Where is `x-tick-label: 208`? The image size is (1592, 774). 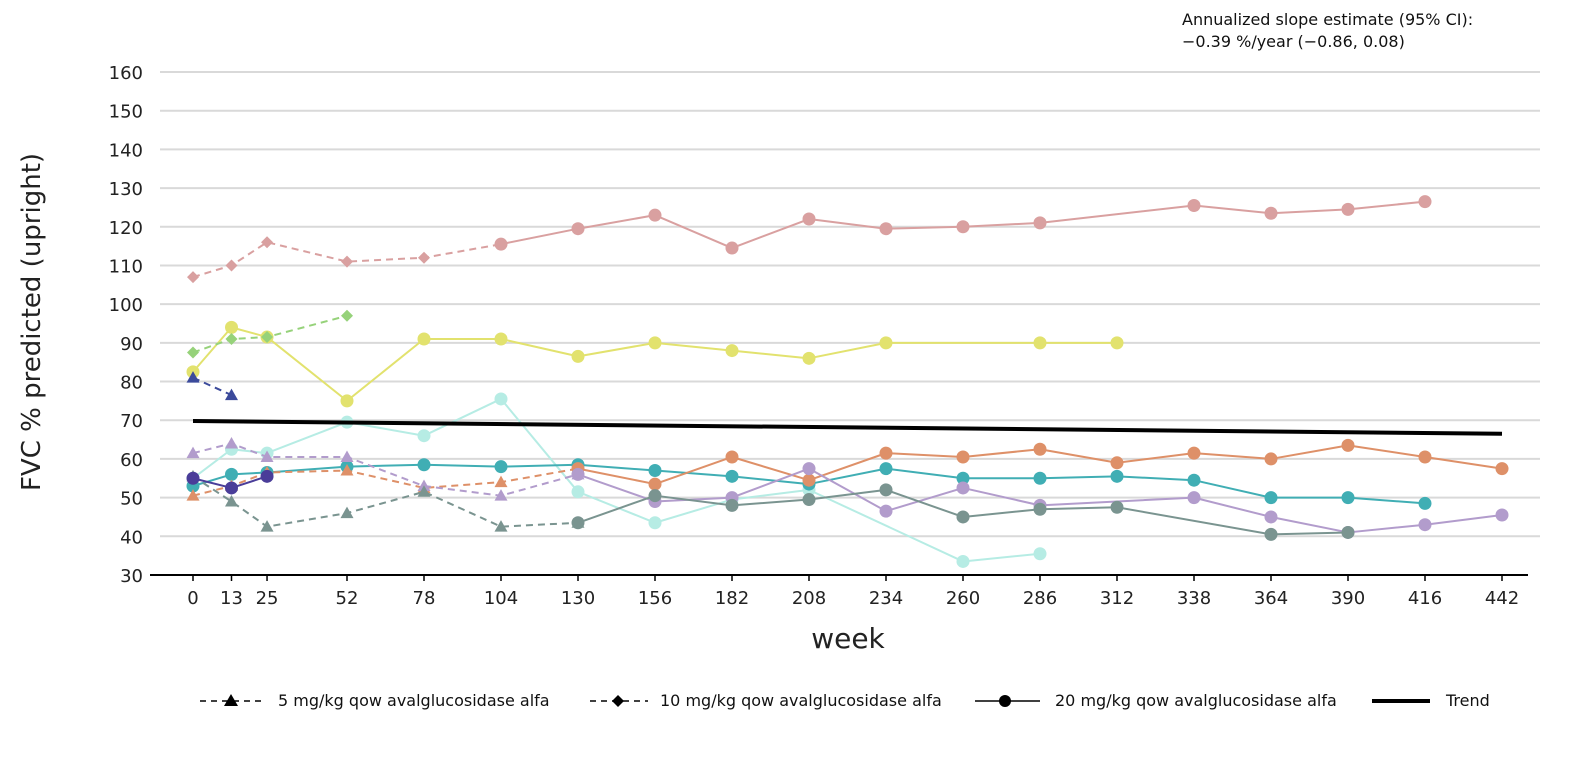
x-tick-label: 208 is located at coordinates (809, 598).